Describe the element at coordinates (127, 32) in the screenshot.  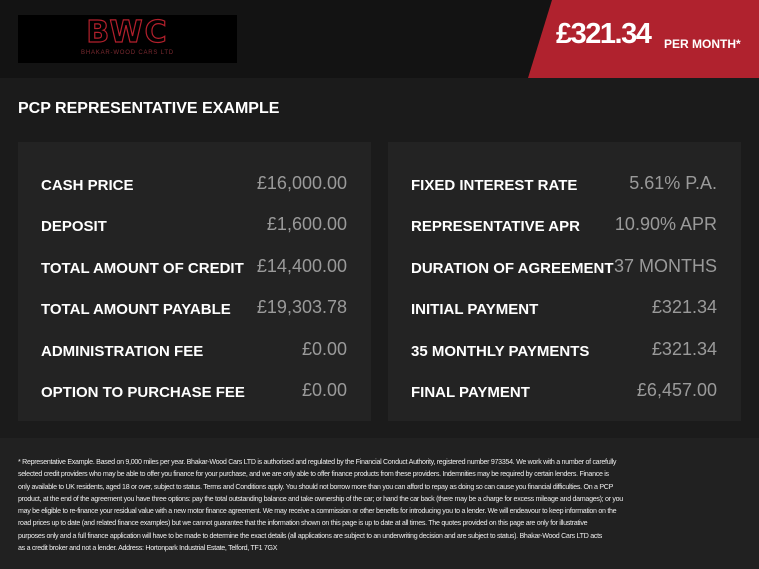
I see `logo-mark: BWC` at that location.